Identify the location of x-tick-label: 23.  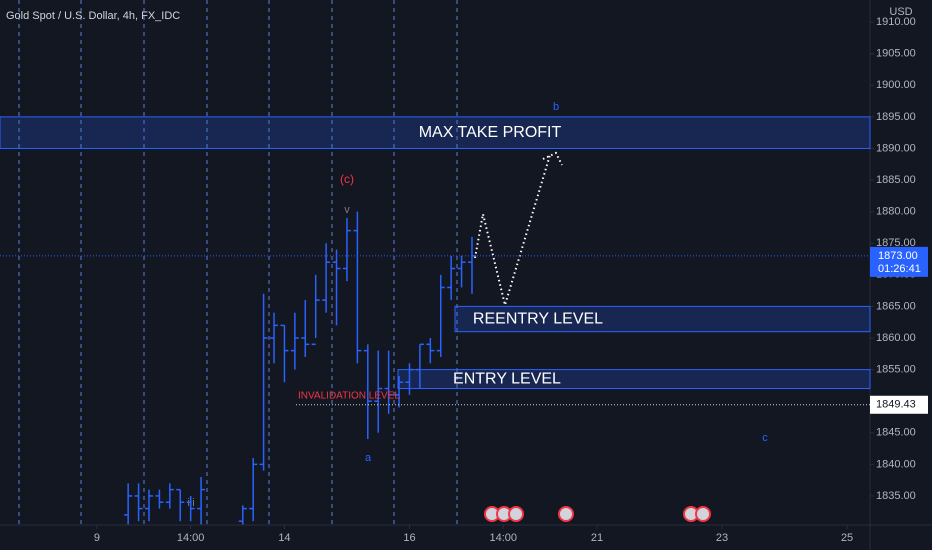
(722, 538).